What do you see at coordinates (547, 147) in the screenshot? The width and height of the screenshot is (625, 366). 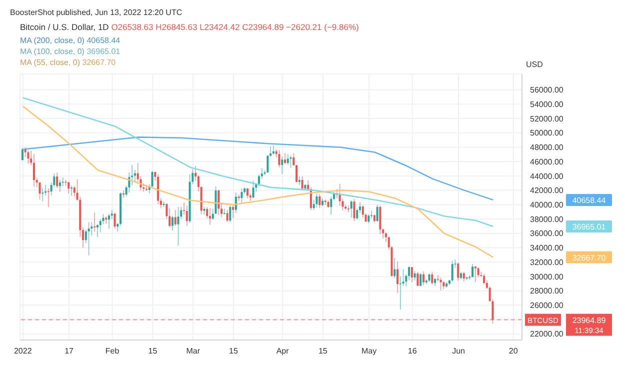 I see `y-tick-label: 48000.00` at bounding box center [547, 147].